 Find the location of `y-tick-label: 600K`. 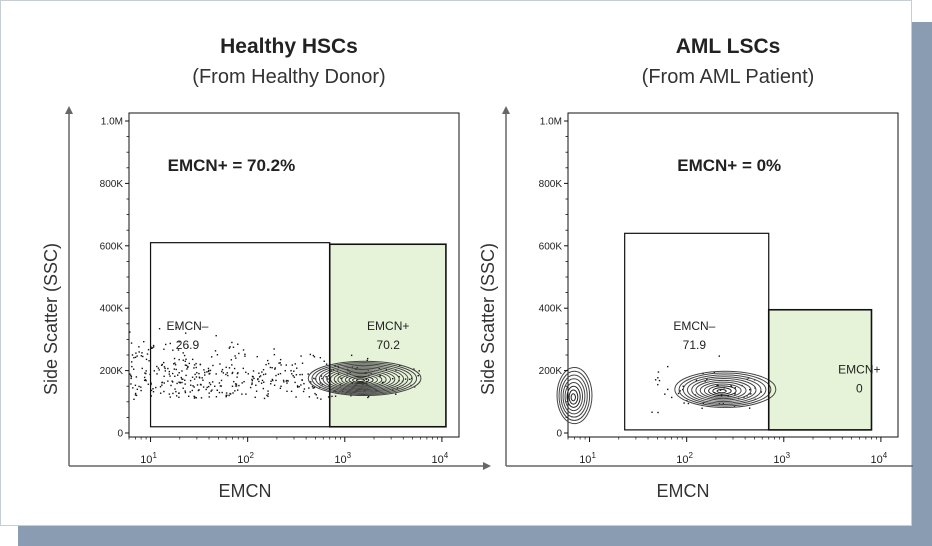

y-tick-label: 600K is located at coordinates (112, 246).